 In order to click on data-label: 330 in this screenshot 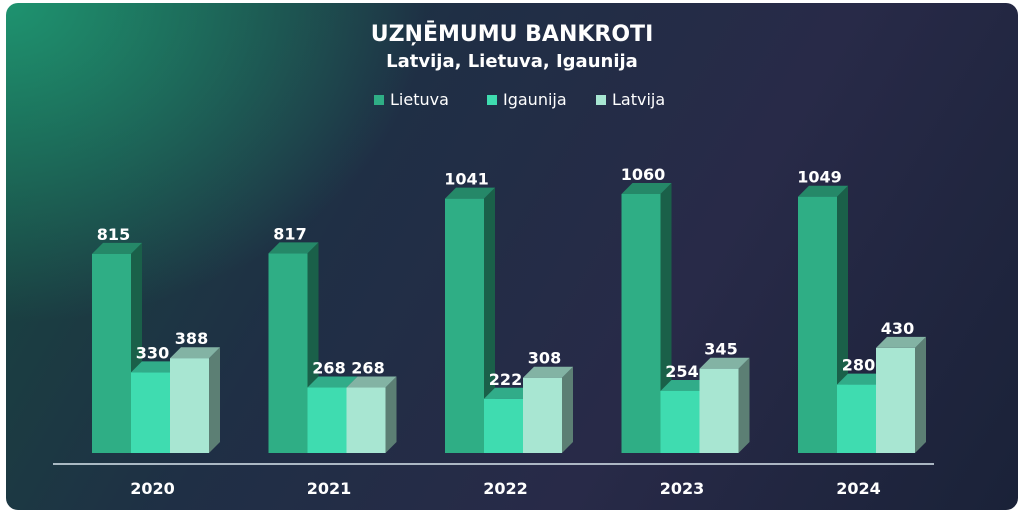, I will do `click(152, 352)`.